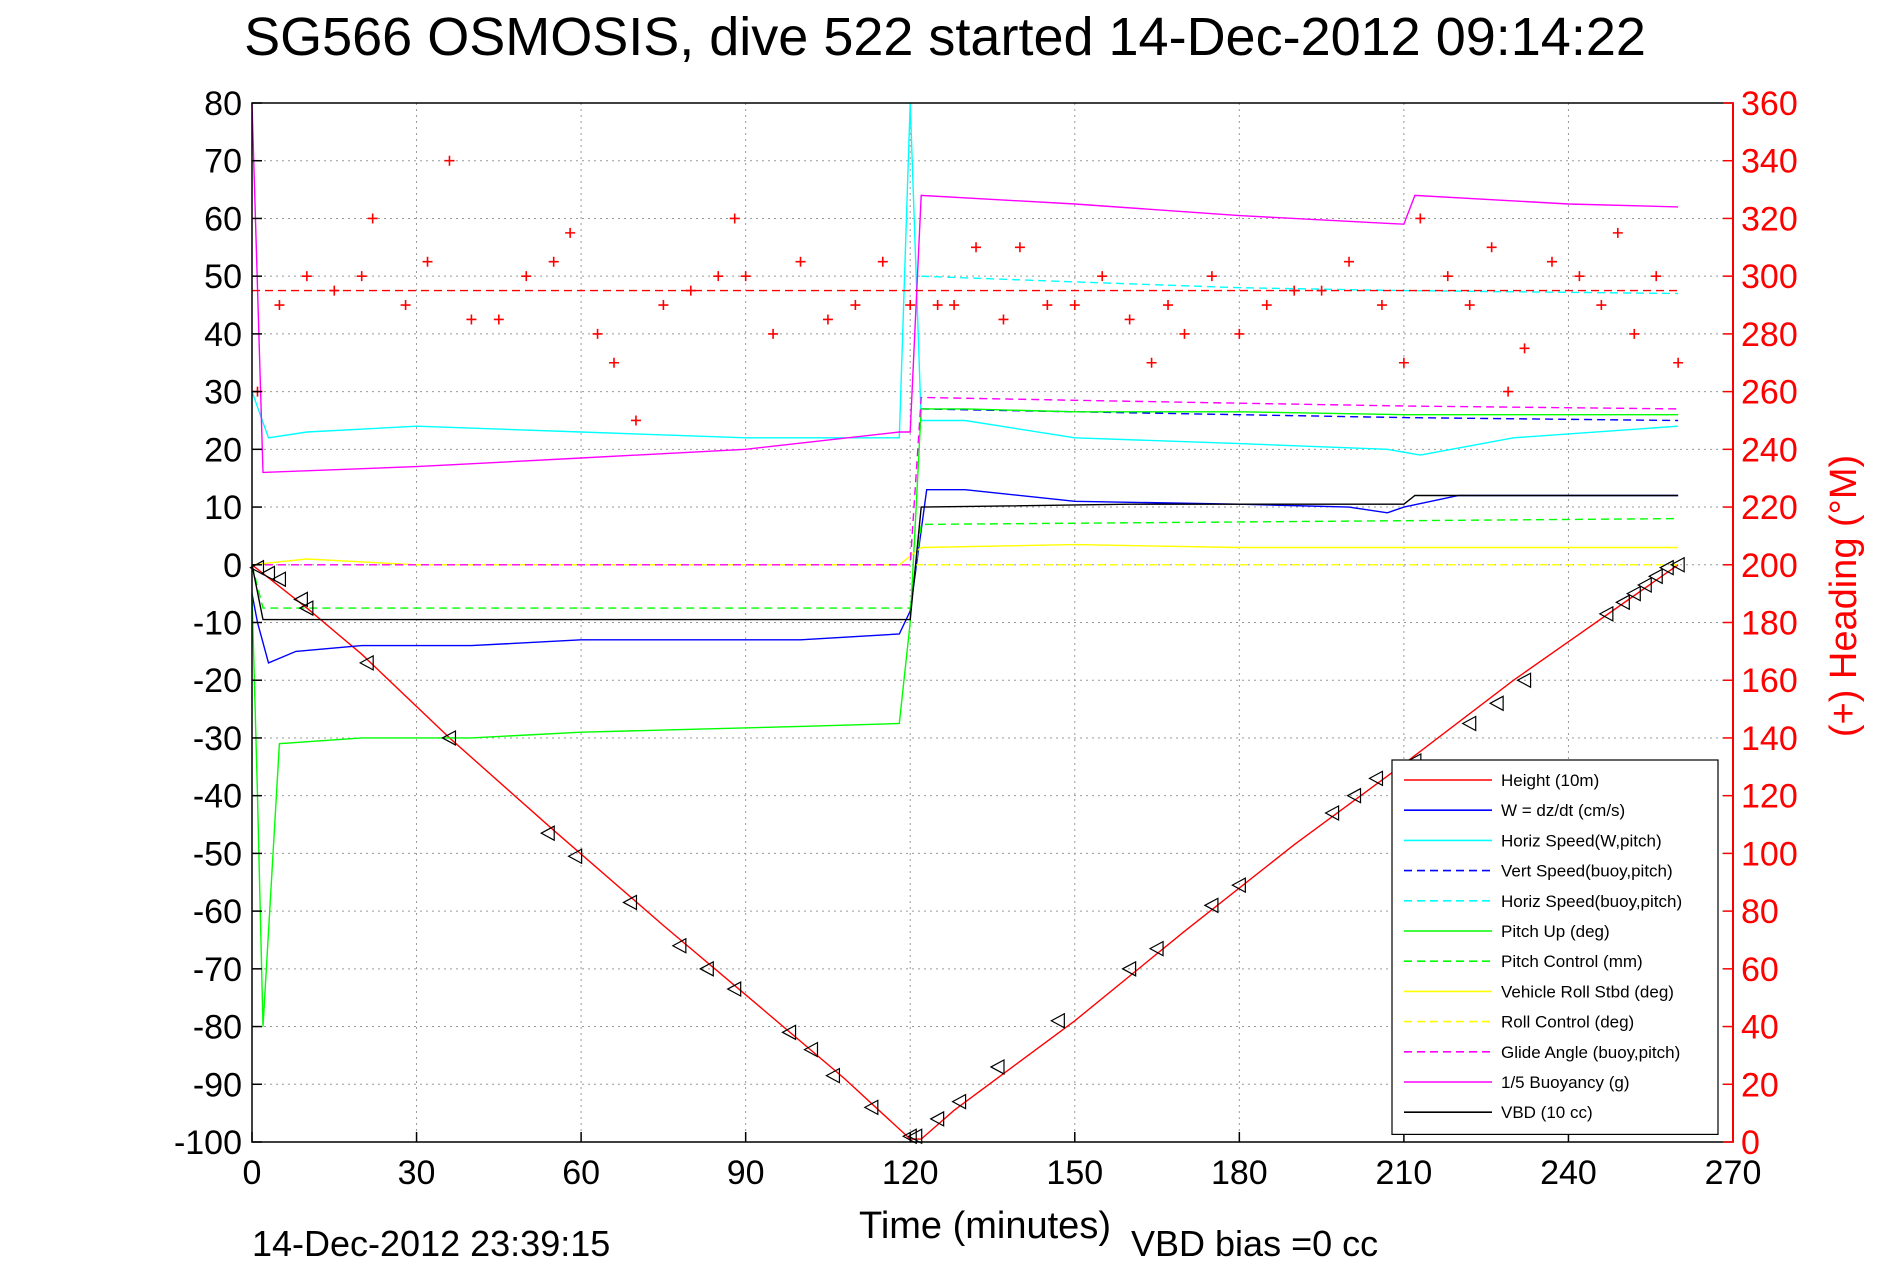  Describe the element at coordinates (223, 450) in the screenshot. I see `y-tick-label: 20` at that location.